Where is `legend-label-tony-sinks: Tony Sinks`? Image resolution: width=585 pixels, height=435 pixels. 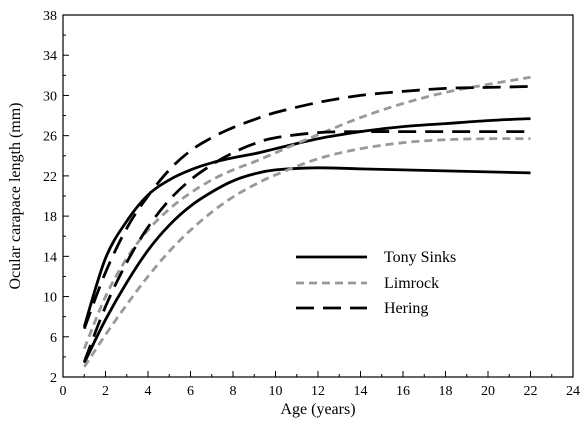 legend-label-tony-sinks: Tony Sinks is located at coordinates (420, 257).